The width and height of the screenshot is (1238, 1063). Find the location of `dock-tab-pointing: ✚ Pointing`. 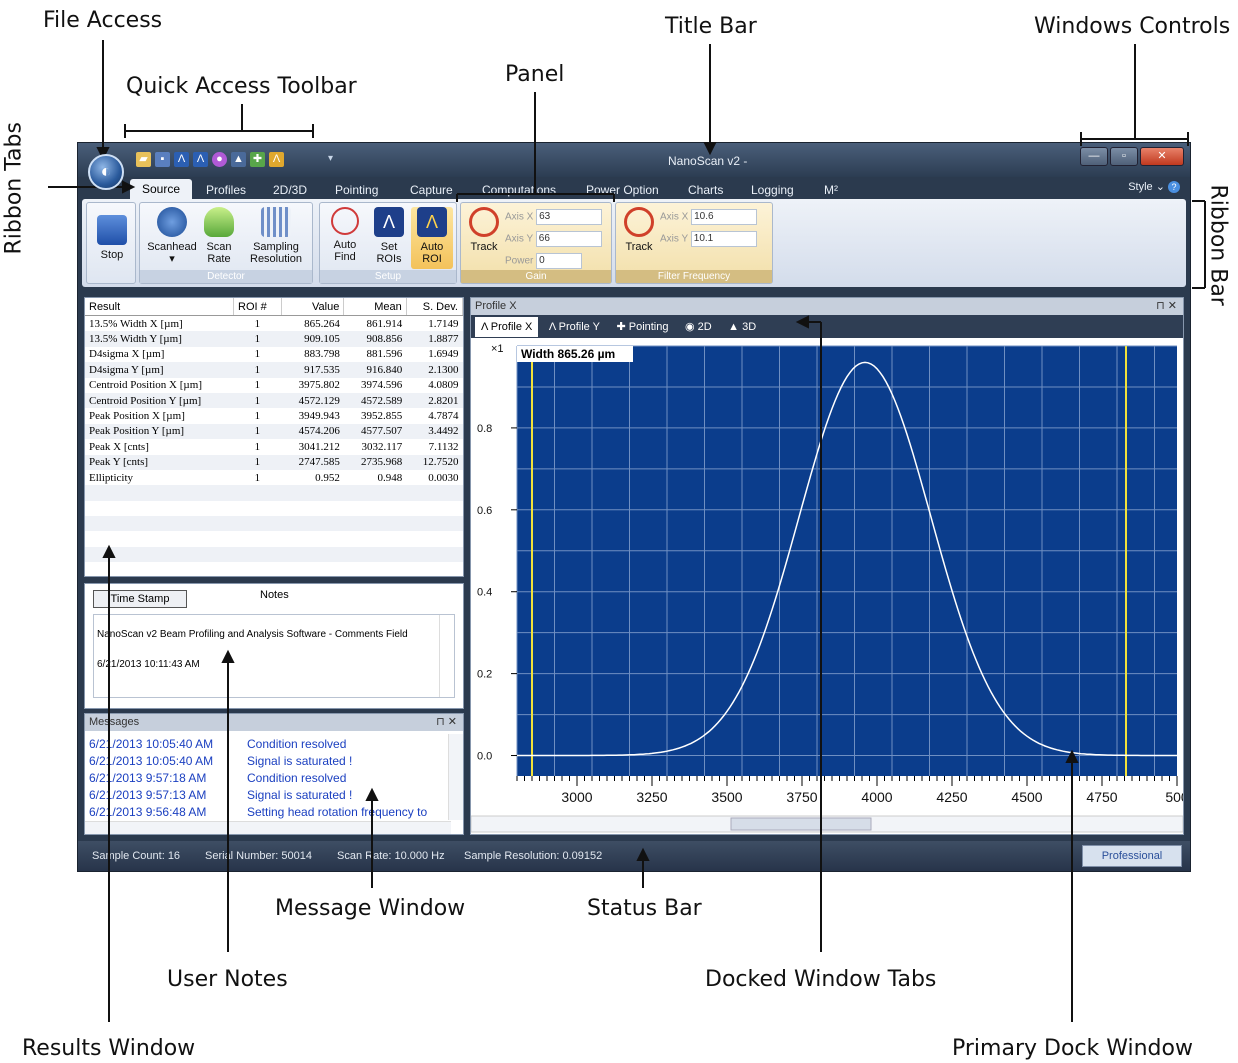

dock-tab-pointing: ✚ Pointing is located at coordinates (642, 327).